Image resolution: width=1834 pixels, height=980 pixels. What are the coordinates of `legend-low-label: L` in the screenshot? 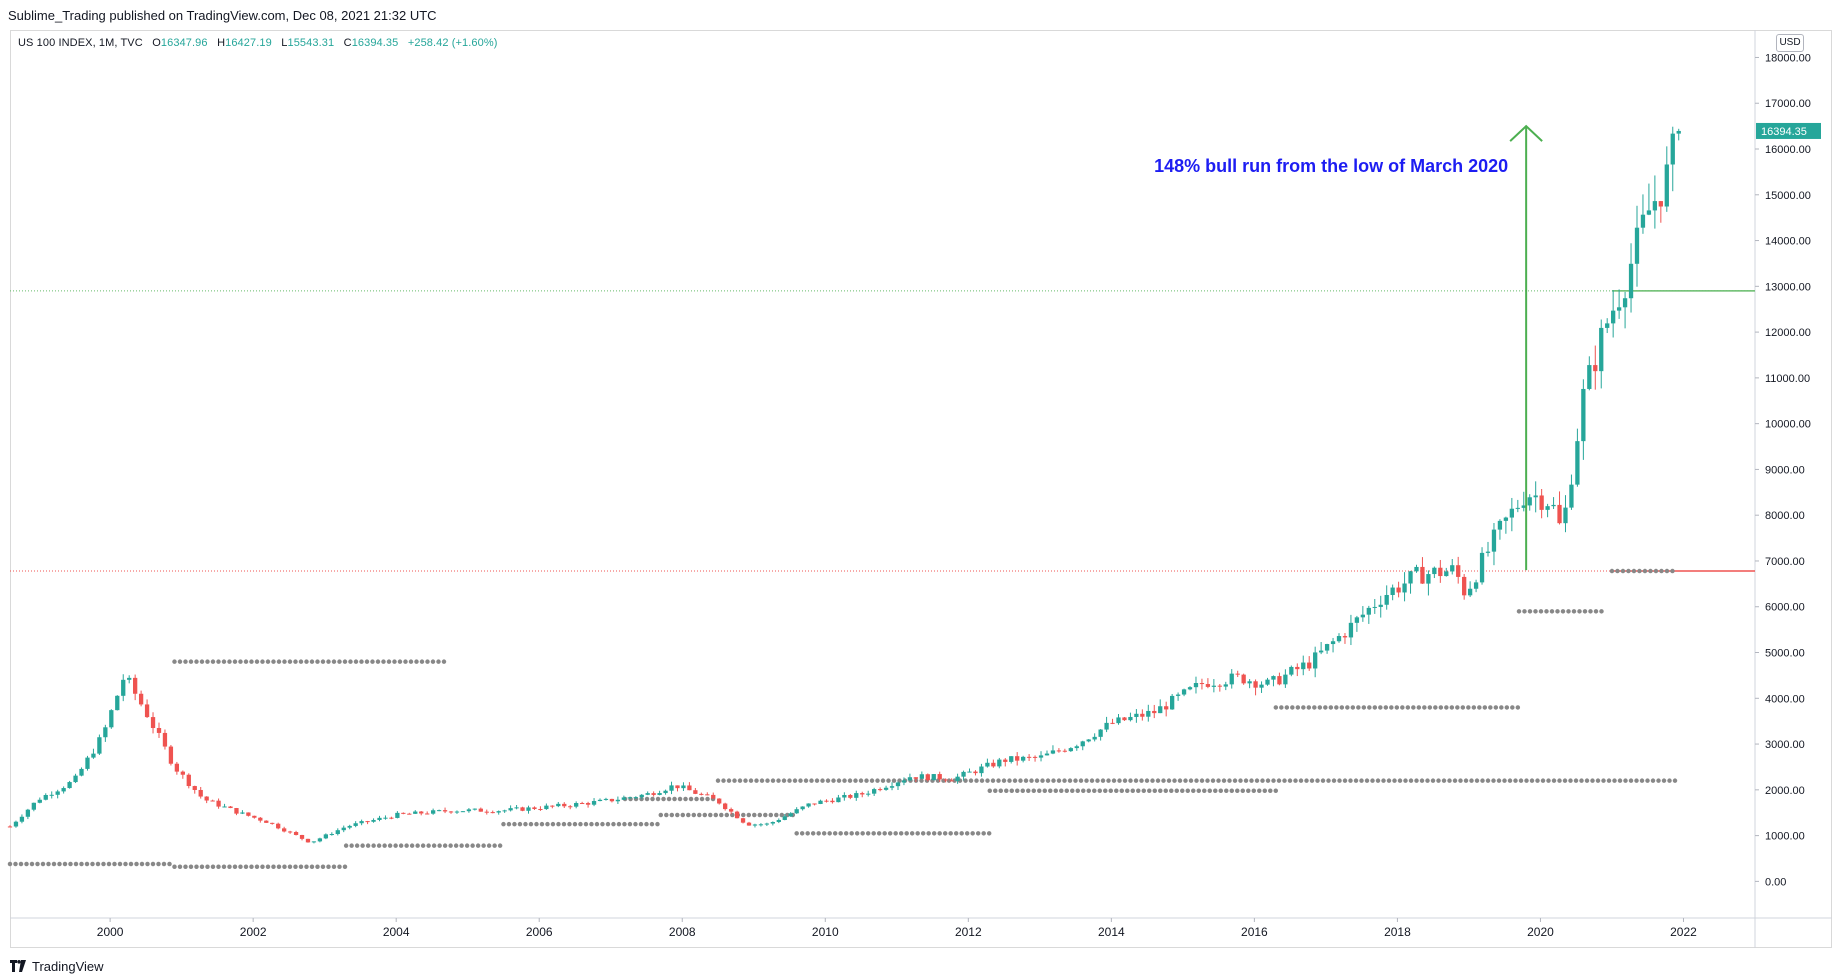 It's located at (284, 43).